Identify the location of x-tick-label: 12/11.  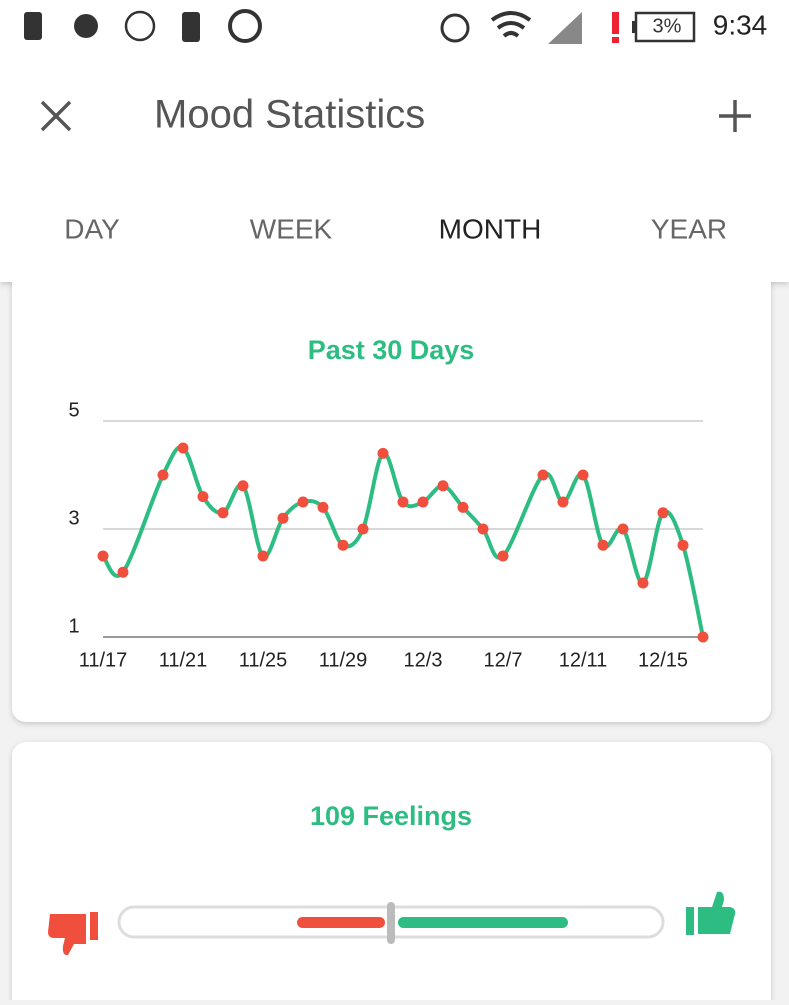
(583, 660).